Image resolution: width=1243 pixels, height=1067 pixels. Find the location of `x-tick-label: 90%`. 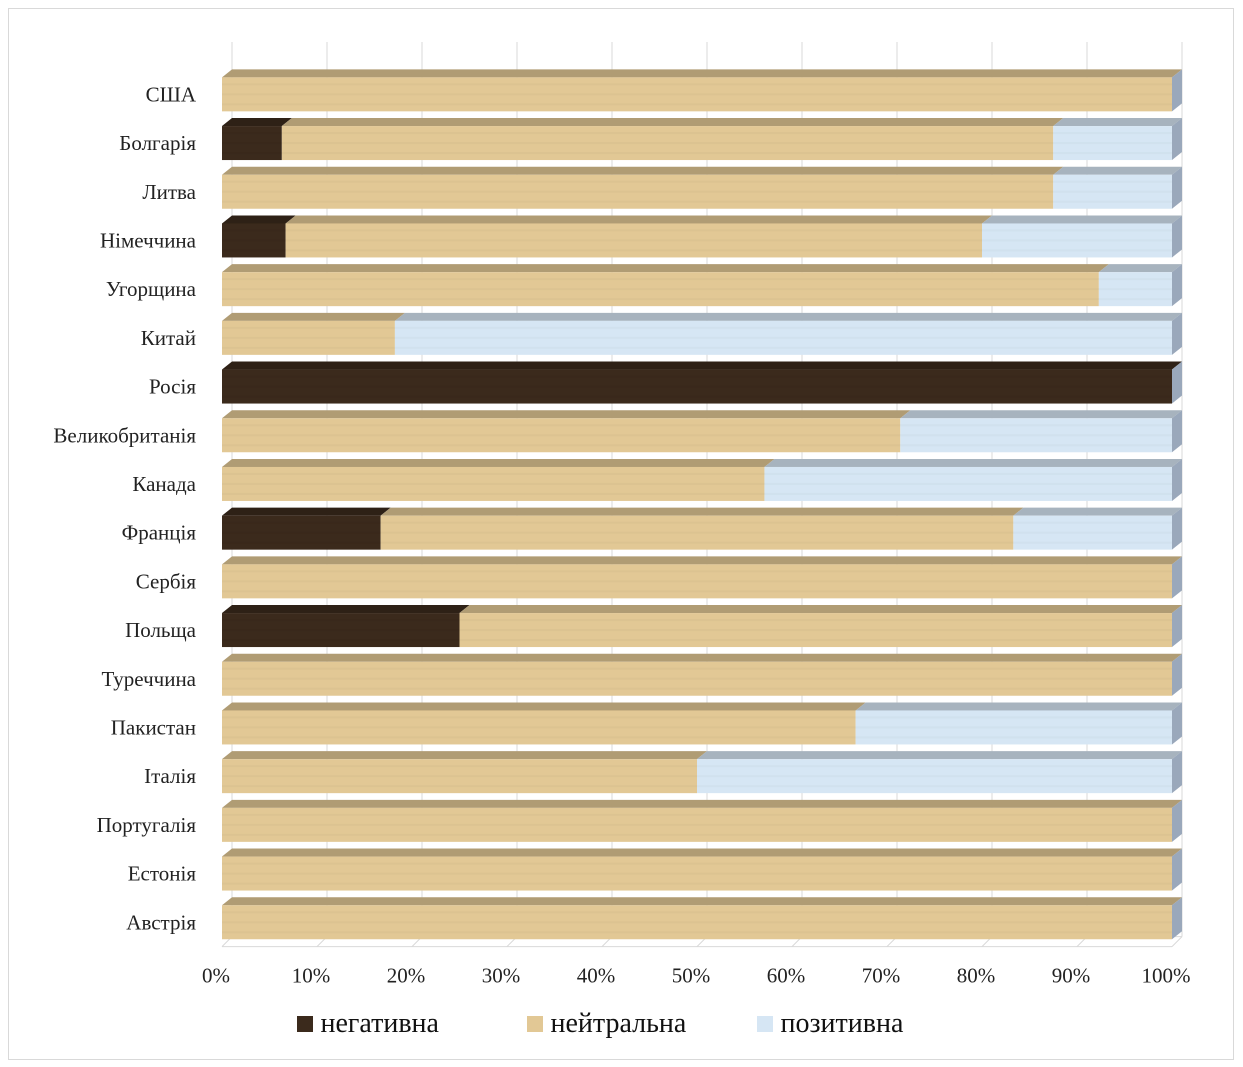

x-tick-label: 90% is located at coordinates (1071, 976).